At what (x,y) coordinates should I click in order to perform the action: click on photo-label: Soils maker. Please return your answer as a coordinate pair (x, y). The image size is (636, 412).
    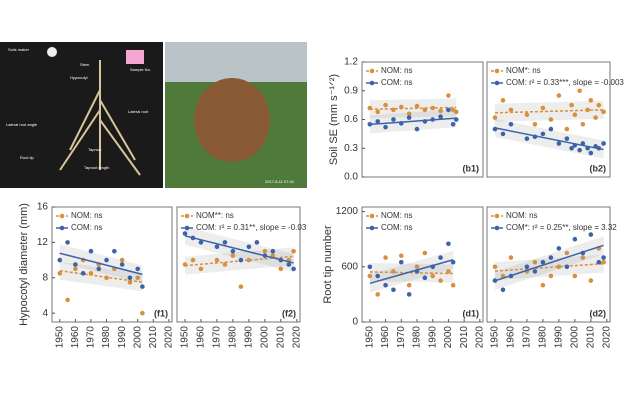
    Looking at the image, I should click on (19, 49).